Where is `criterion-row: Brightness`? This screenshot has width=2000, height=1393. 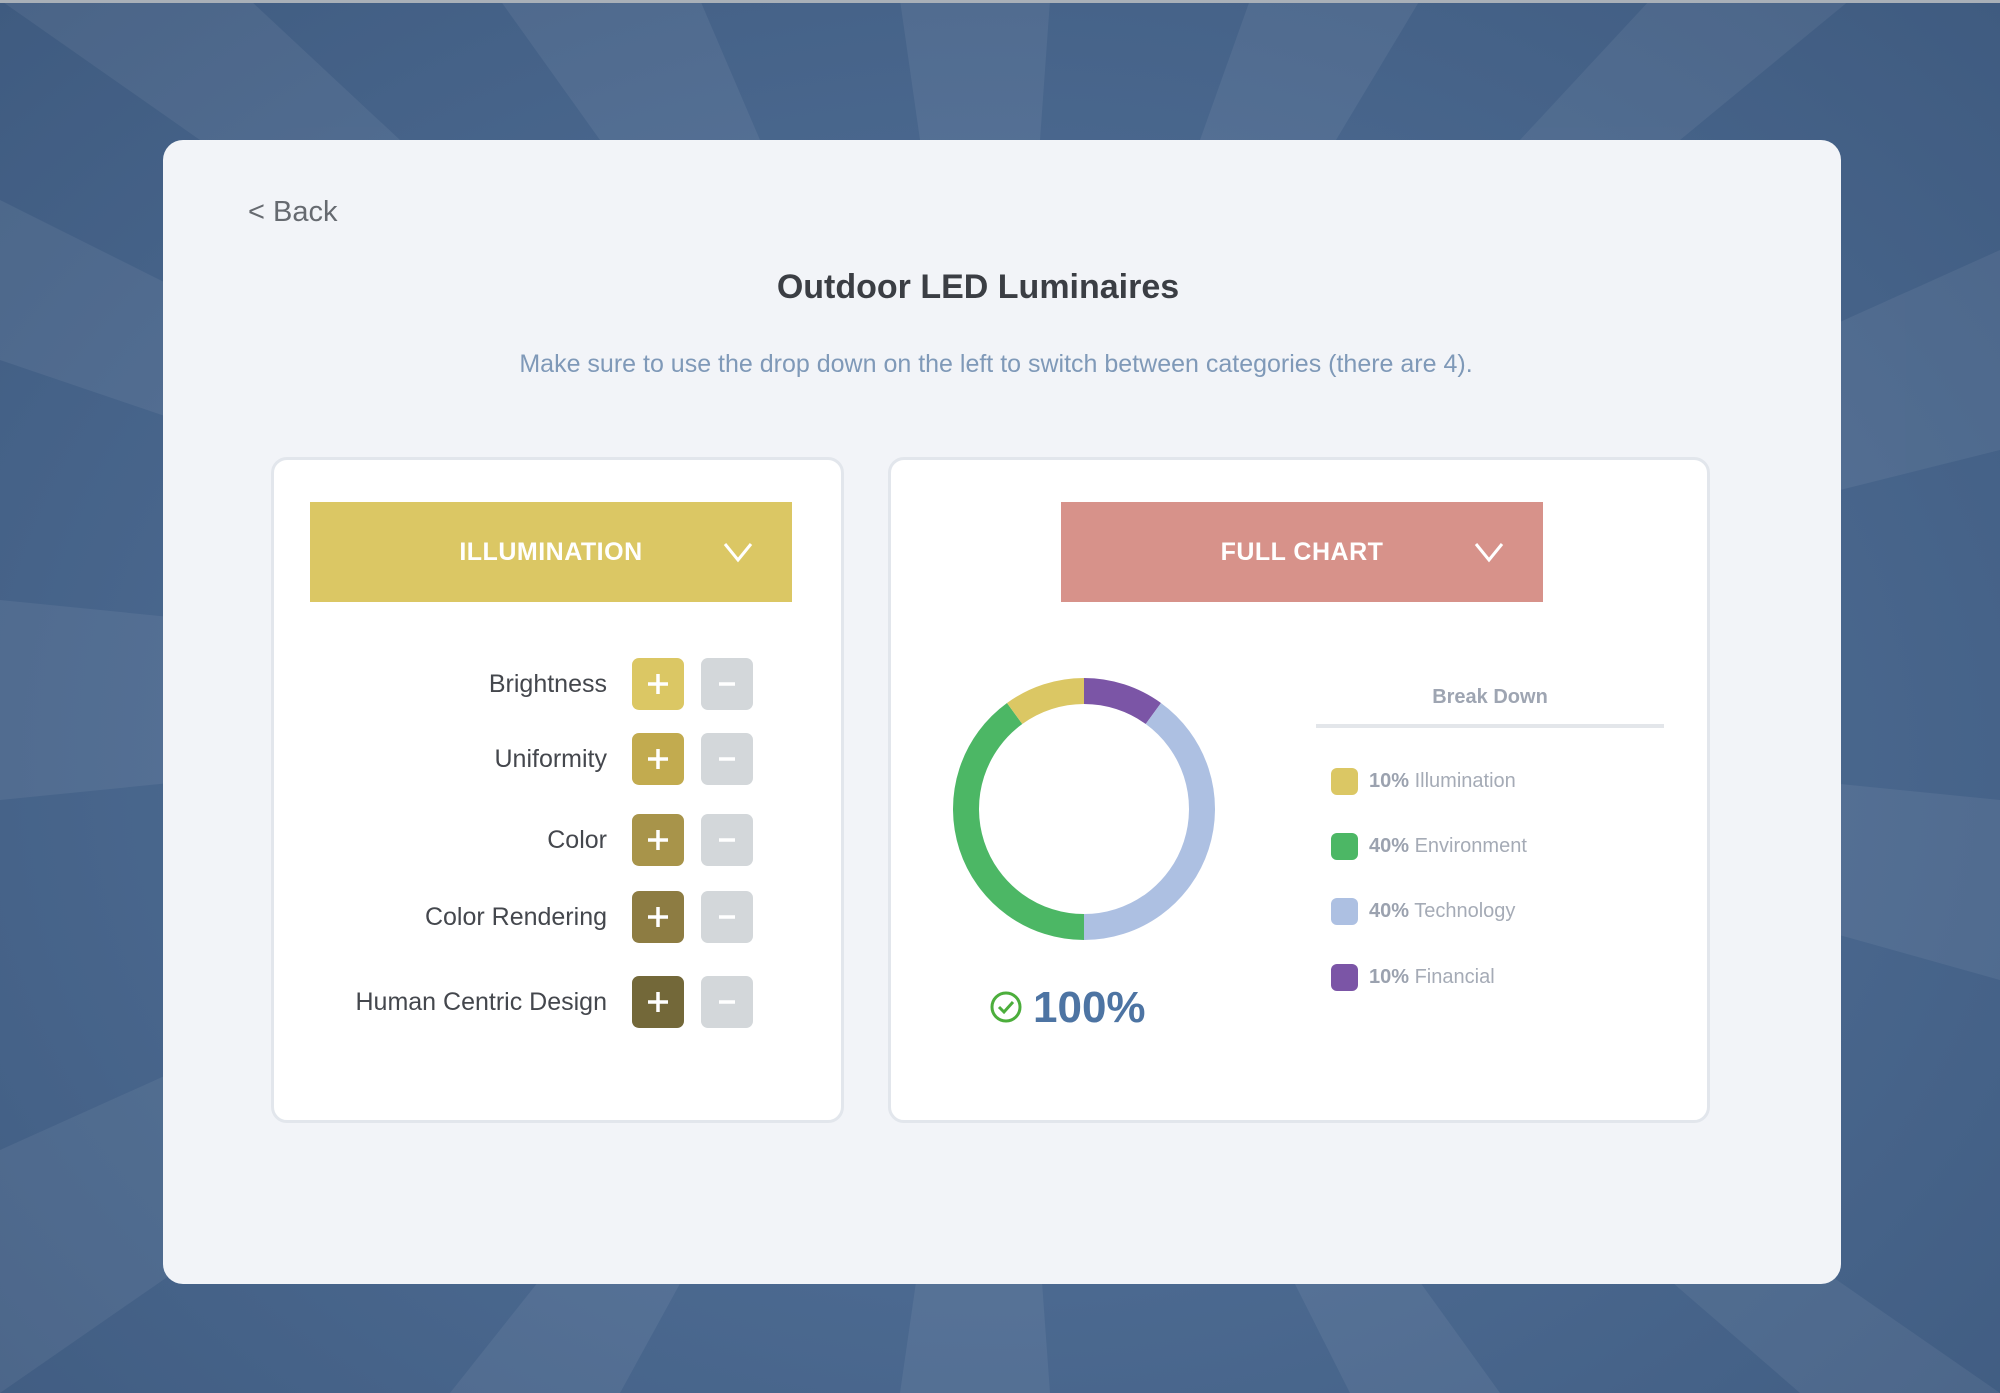
criterion-row: Brightness is located at coordinates (560, 684).